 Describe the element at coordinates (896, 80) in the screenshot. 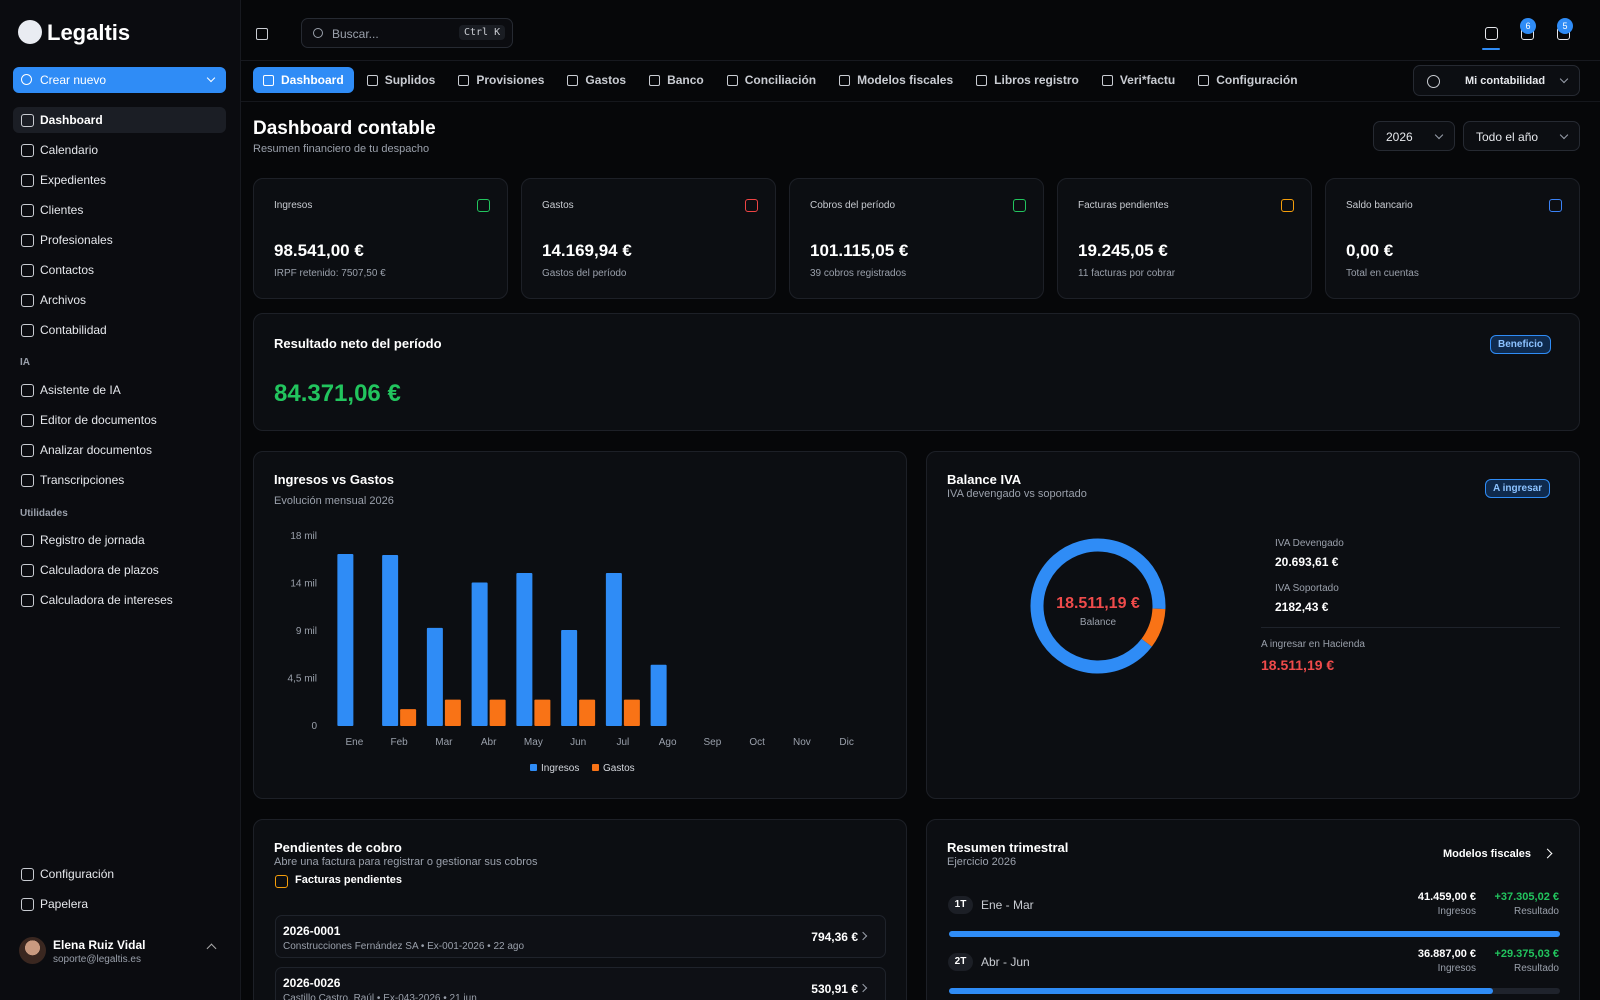

I see `tab: Modelos fiscales` at that location.